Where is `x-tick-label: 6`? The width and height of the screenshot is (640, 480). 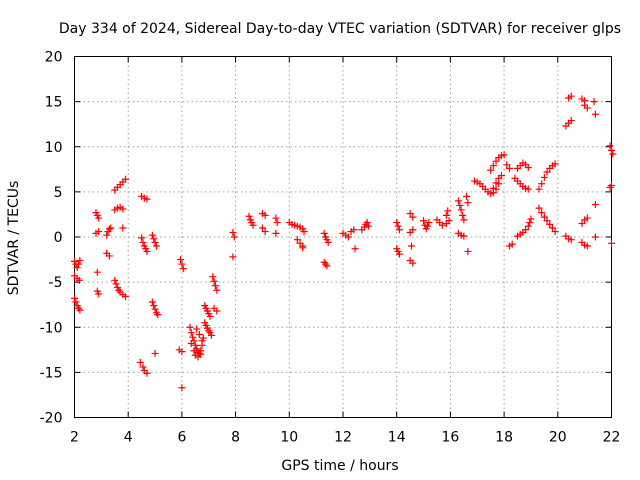
x-tick-label: 6 is located at coordinates (181, 438).